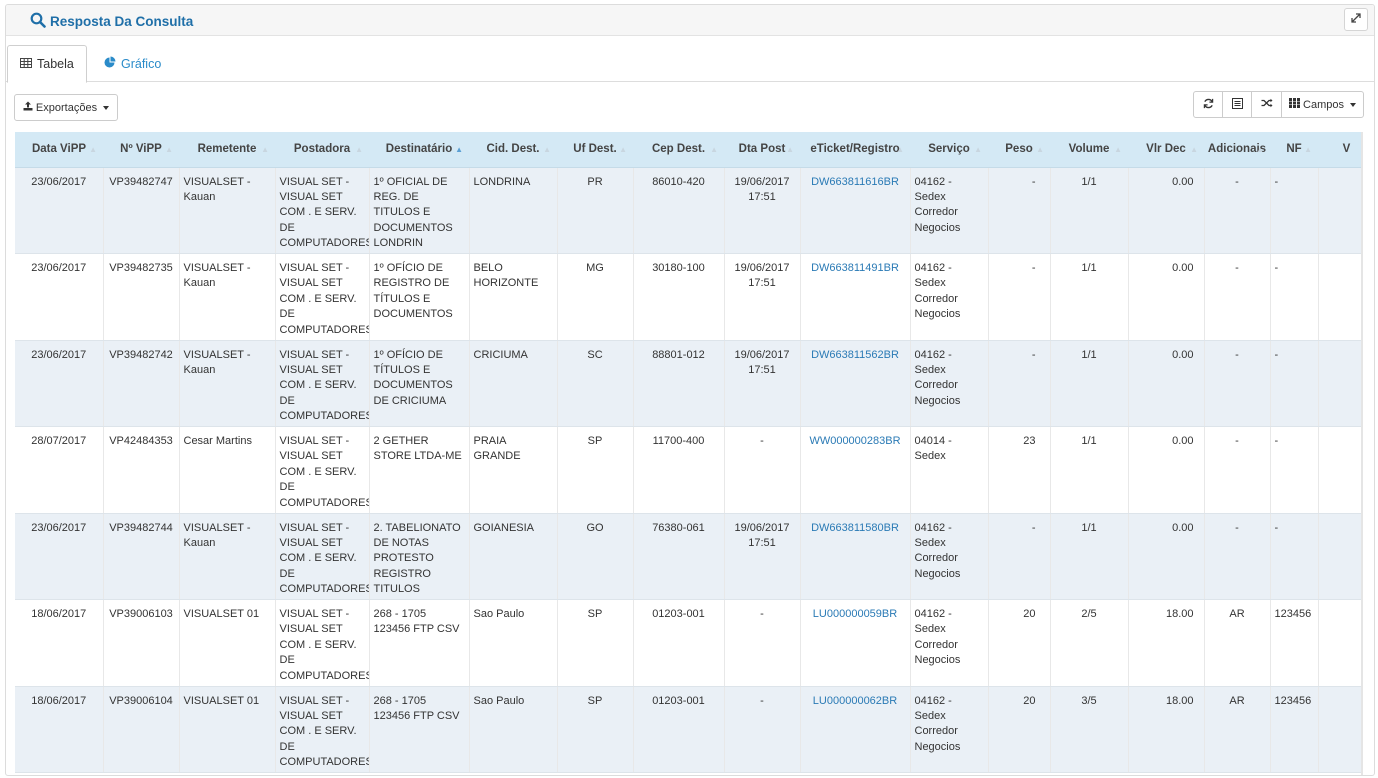 The image size is (1378, 778). Describe the element at coordinates (855, 729) in the screenshot. I see `cell-ticket: LU000000062BR` at that location.